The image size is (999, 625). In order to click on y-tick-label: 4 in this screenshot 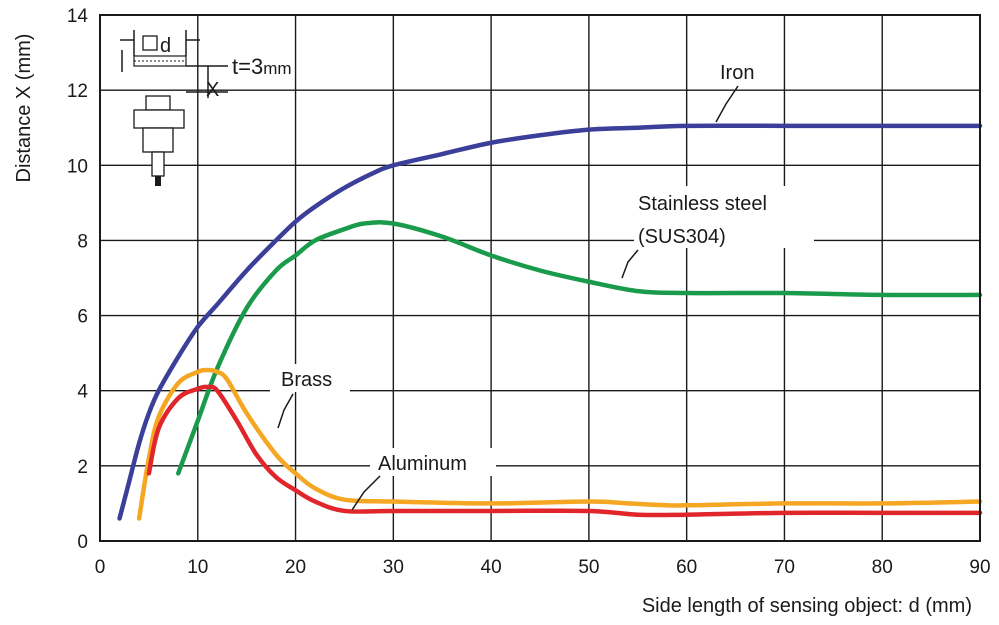, I will do `click(82, 392)`.